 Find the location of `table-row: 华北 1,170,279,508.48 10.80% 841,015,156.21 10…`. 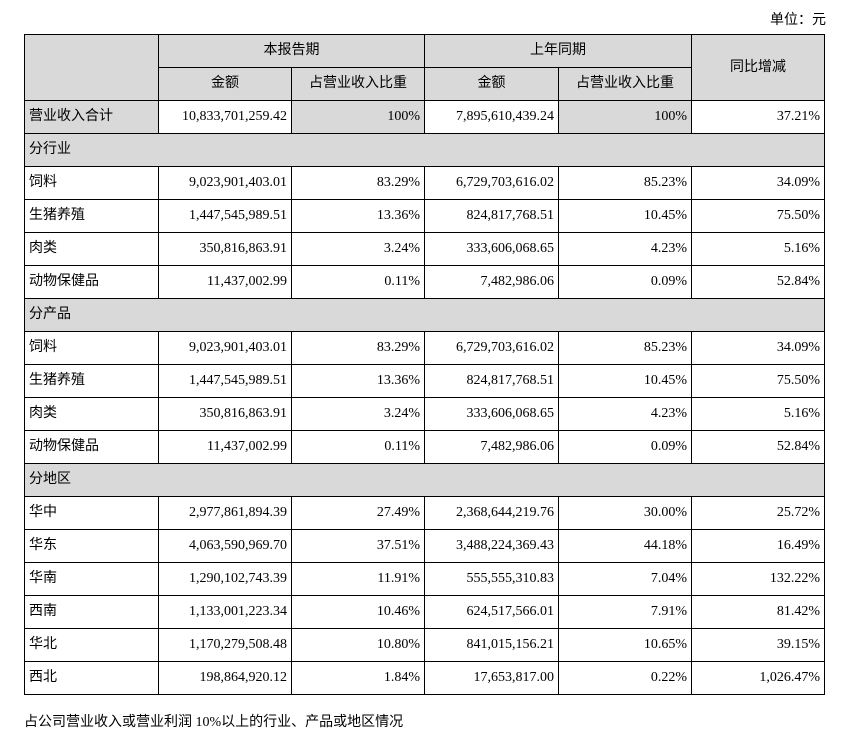

table-row: 华北 1,170,279,508.48 10.80% 841,015,156.21 10… is located at coordinates (424, 645).